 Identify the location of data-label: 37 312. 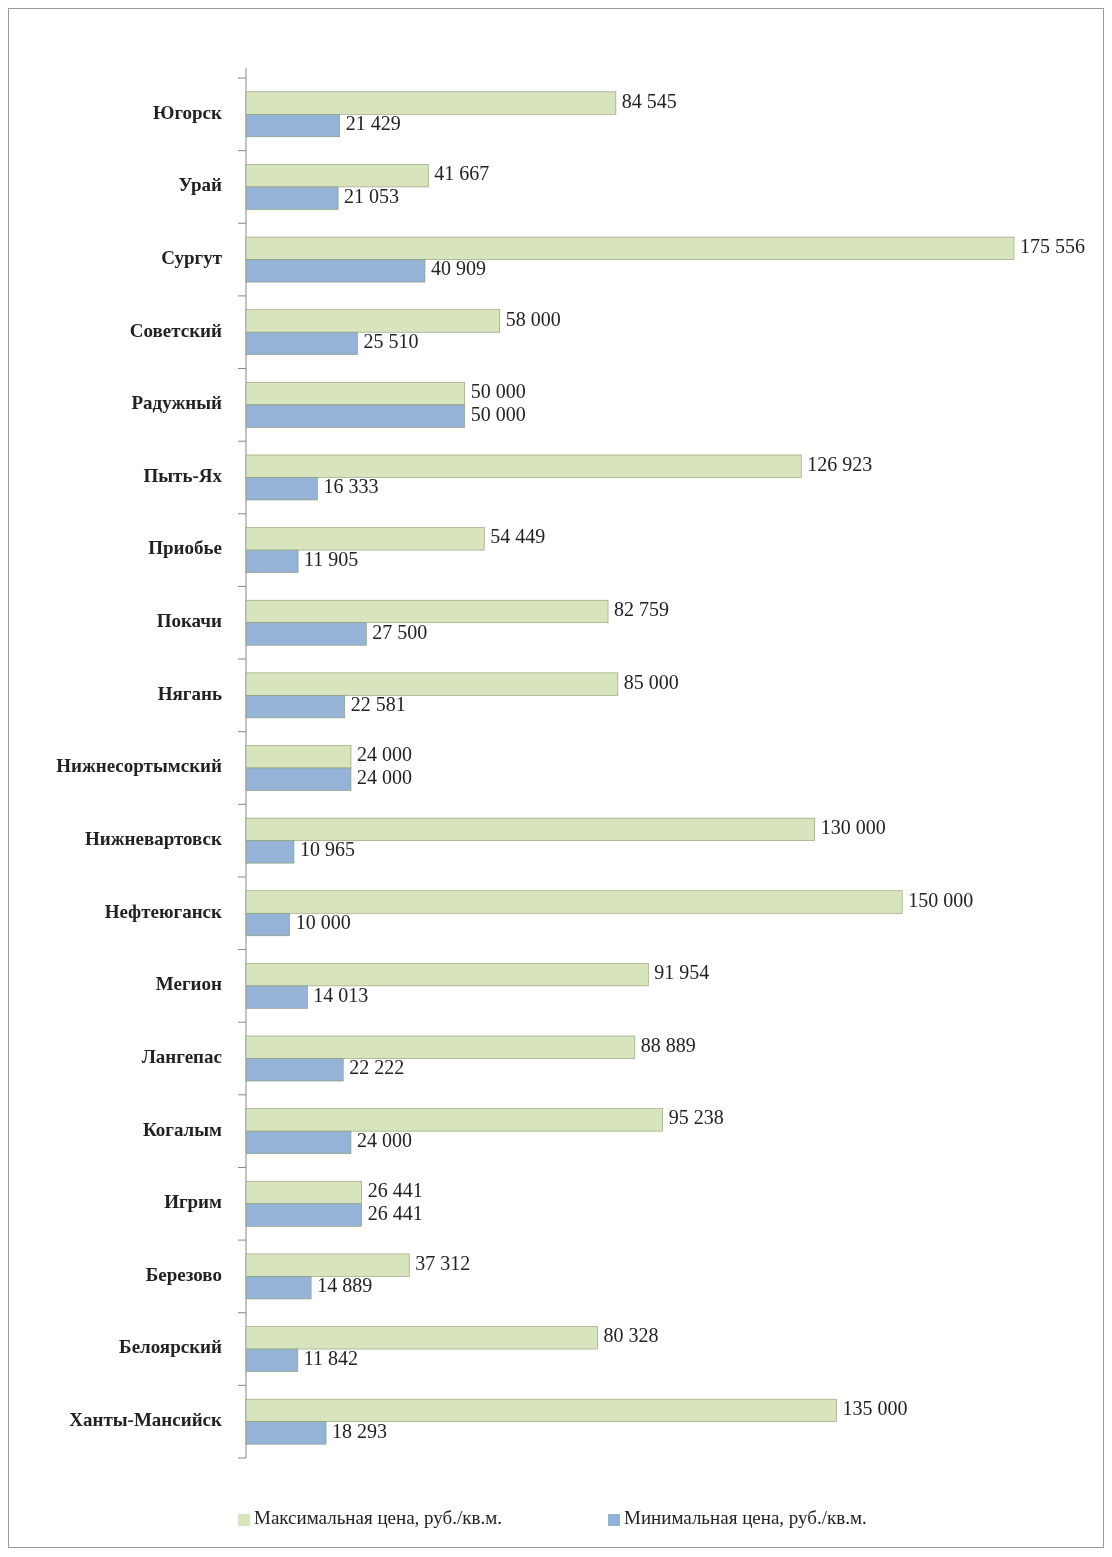
(443, 1262).